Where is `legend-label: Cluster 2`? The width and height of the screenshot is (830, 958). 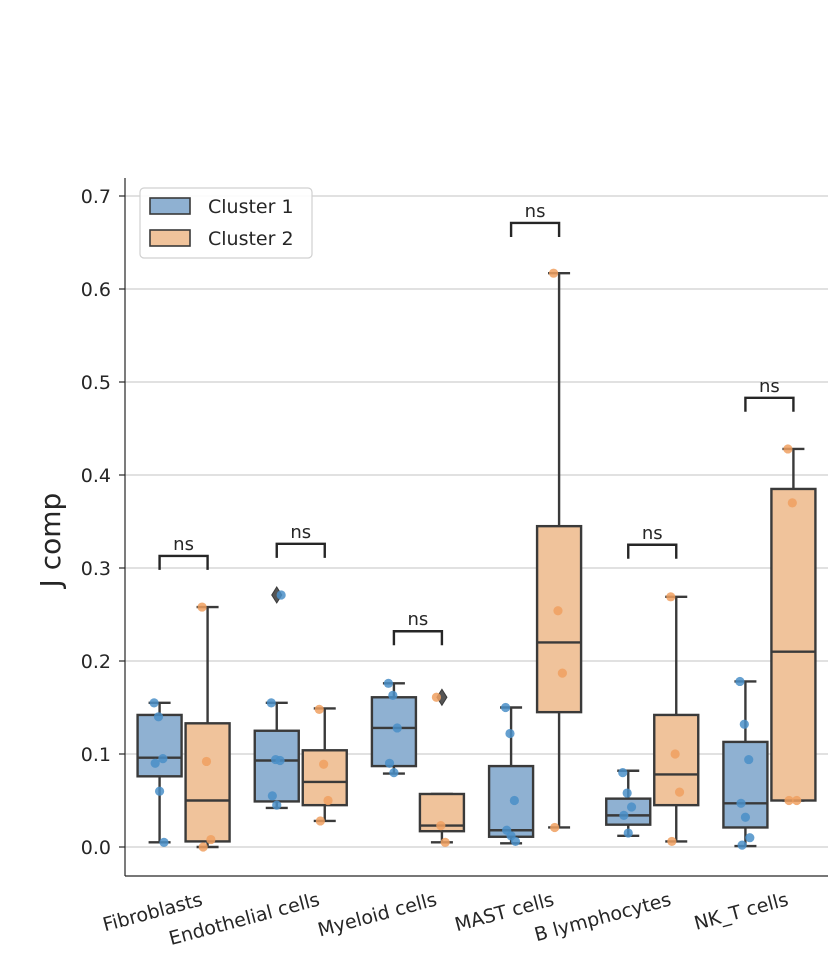
legend-label: Cluster 2 is located at coordinates (251, 239).